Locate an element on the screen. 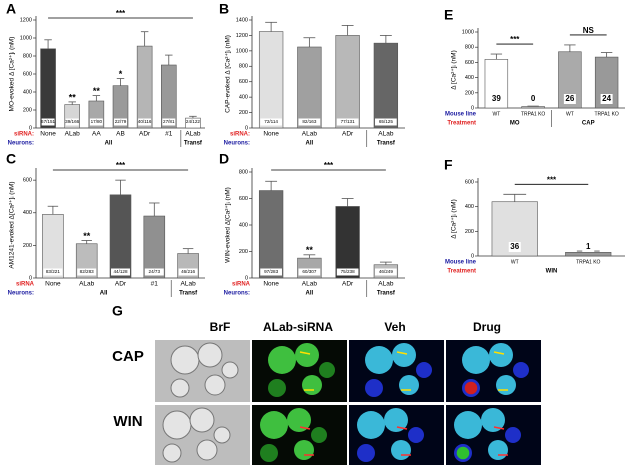 Image resolution: width=640 pixels, height=465 pixels. n-label: 60/307 is located at coordinates (309, 271).